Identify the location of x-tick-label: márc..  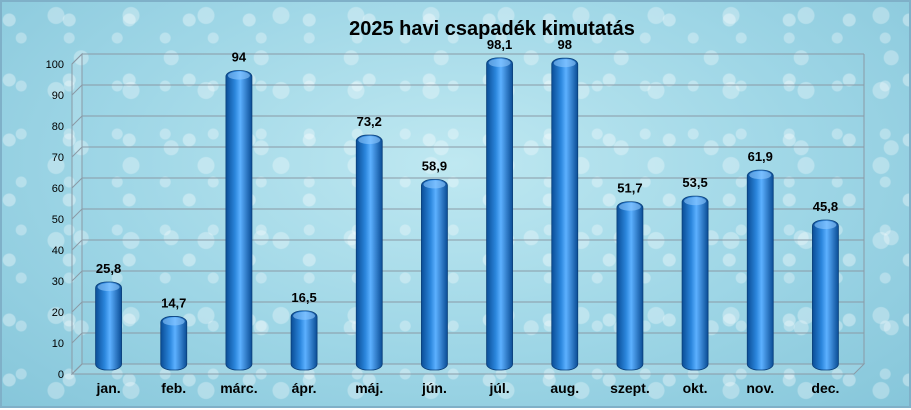
(238, 388).